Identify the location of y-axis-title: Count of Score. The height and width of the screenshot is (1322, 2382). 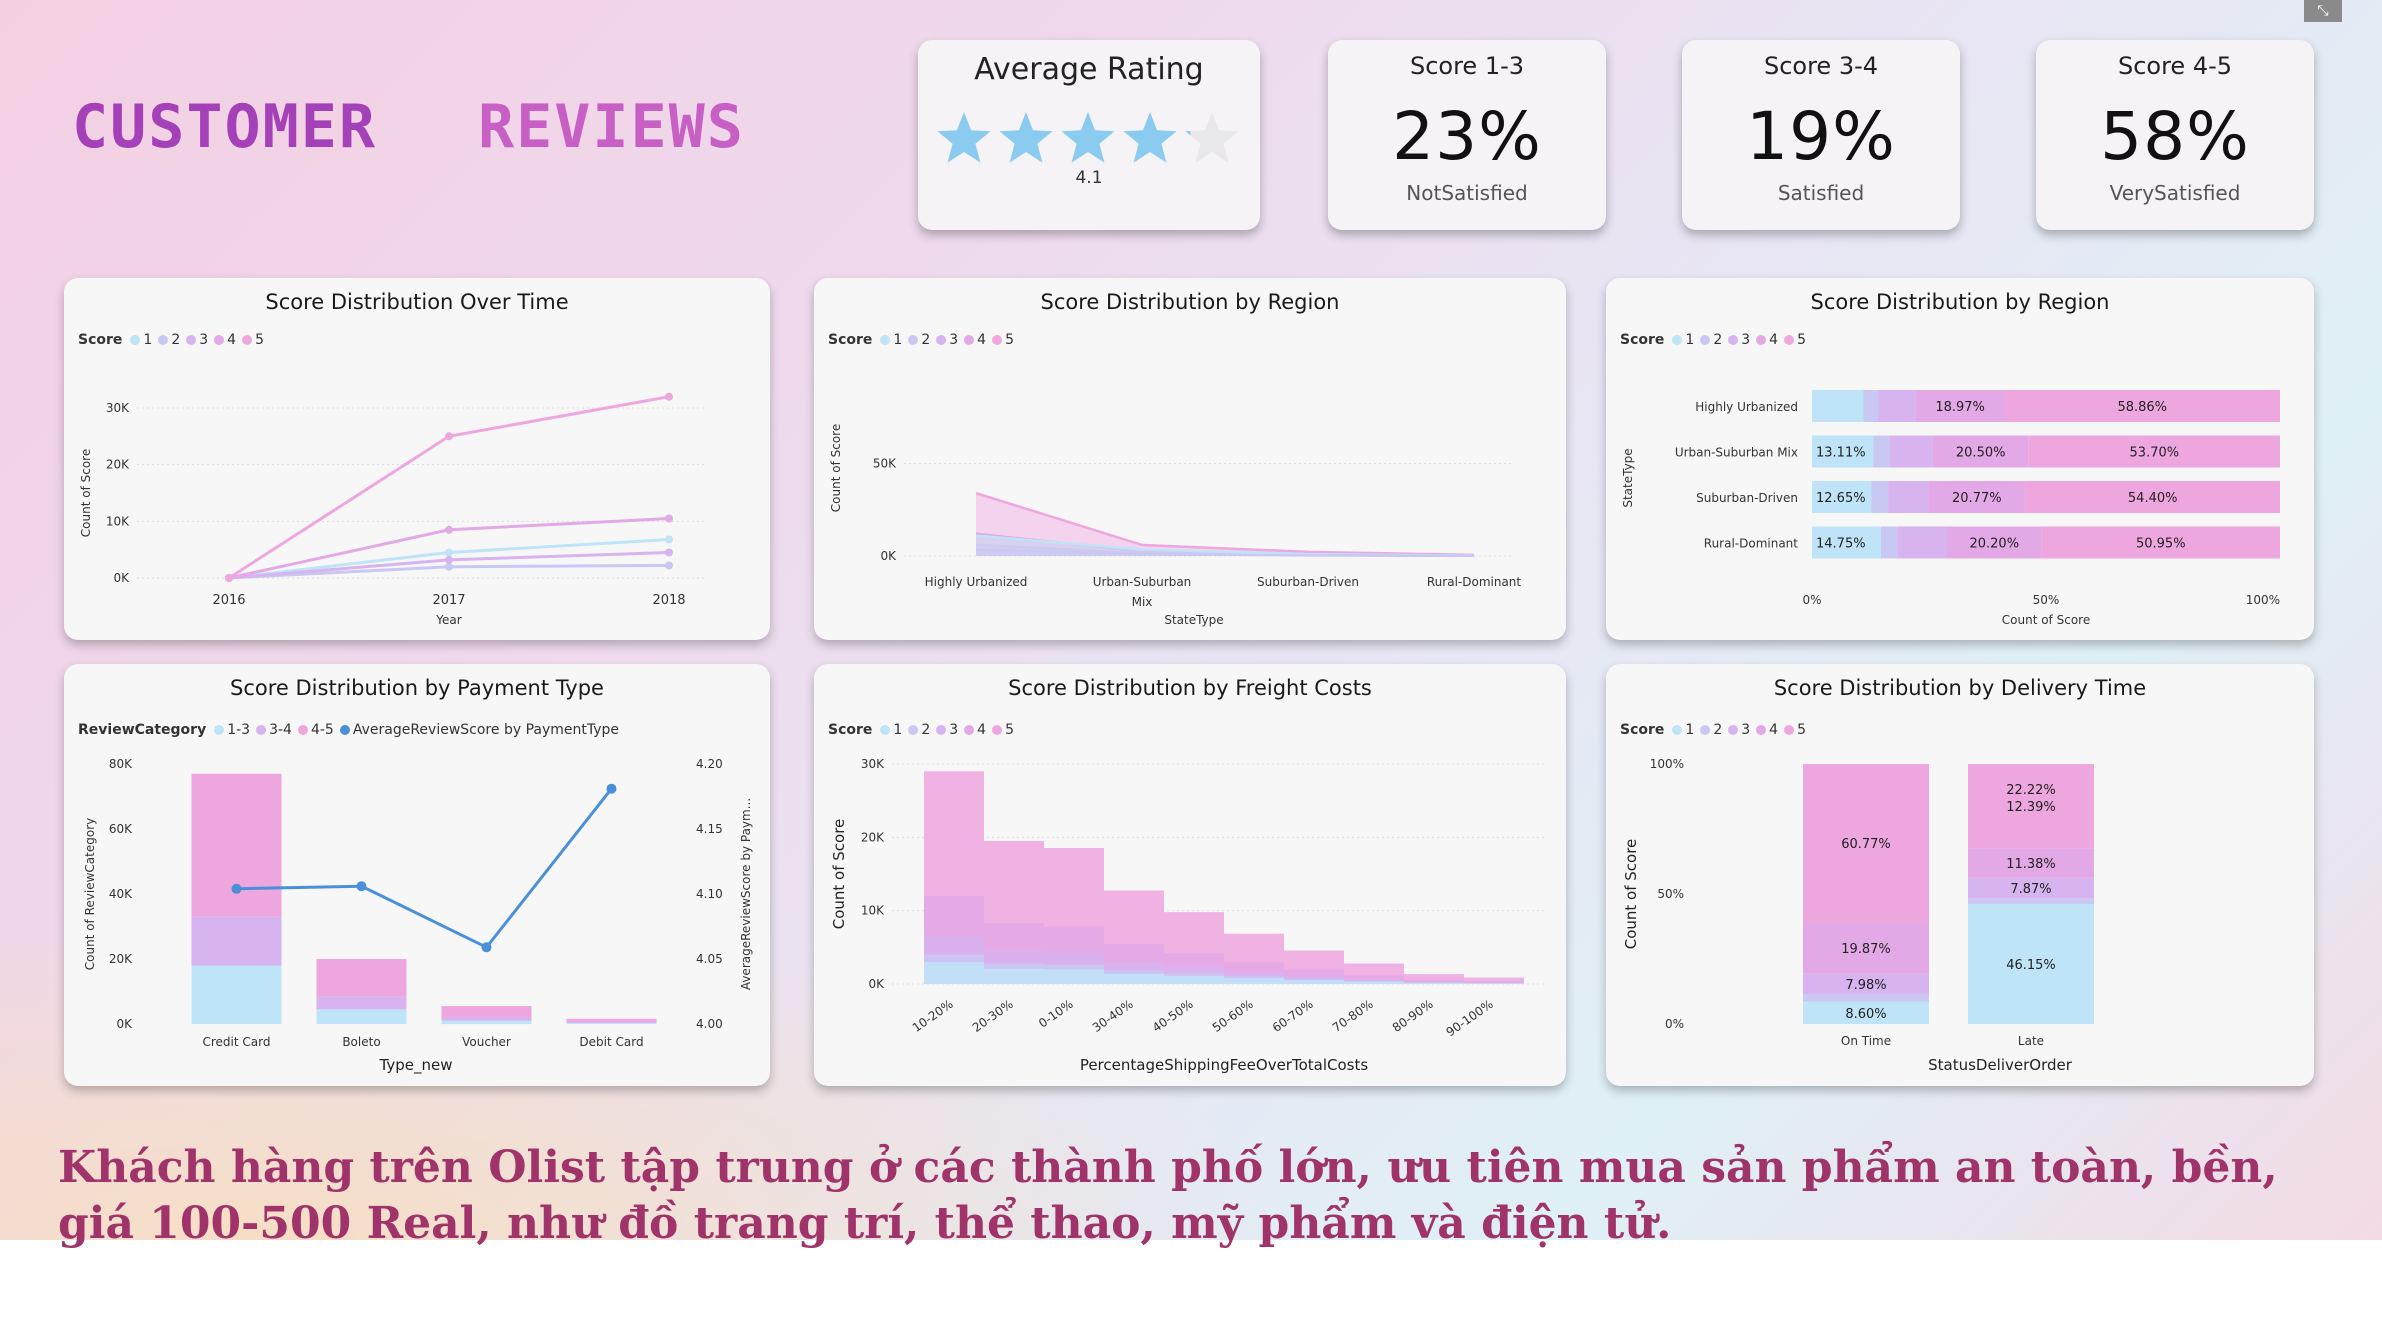
(836, 468).